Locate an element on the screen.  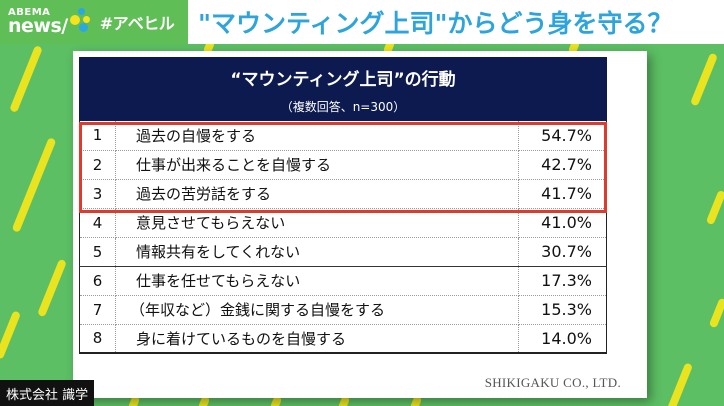
table-row: 8 身に着けているものを自慢する 14.0% is located at coordinates (343, 339).